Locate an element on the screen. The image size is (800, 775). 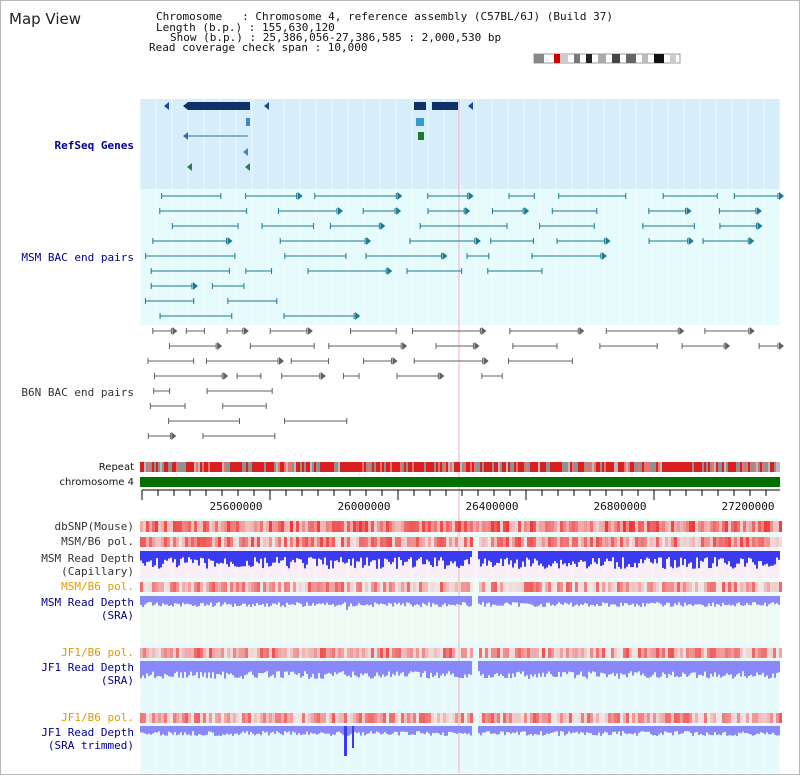
msm-bac-label: MSM BAC end pairs is located at coordinates (77, 257).